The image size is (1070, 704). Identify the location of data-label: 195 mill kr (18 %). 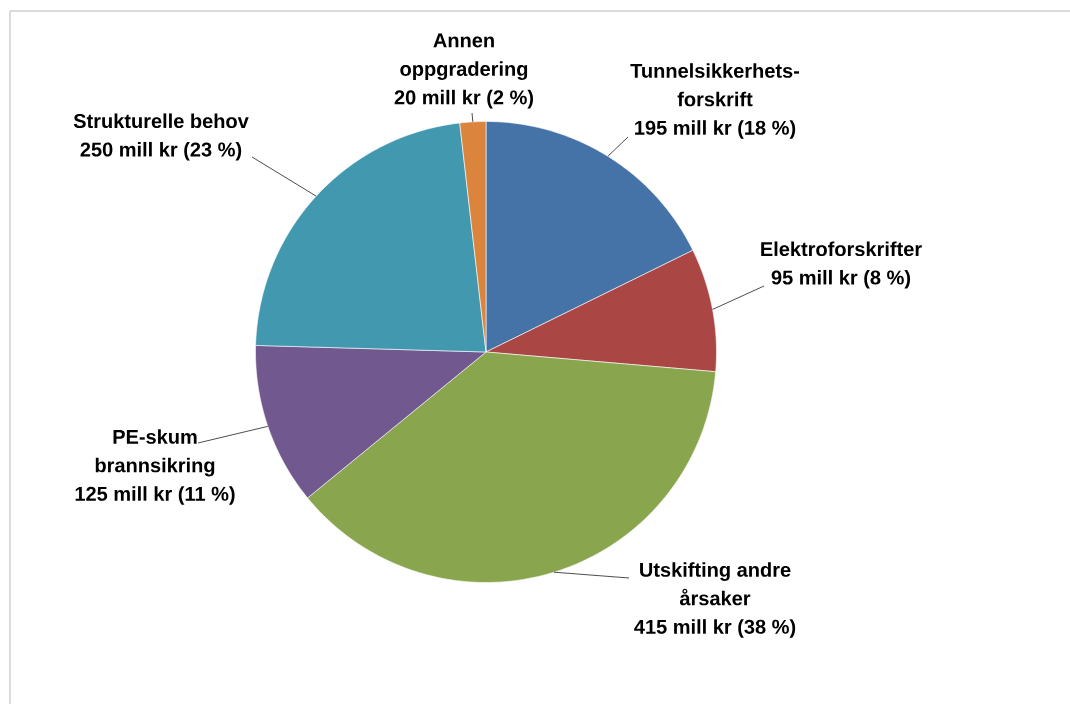
(715, 129).